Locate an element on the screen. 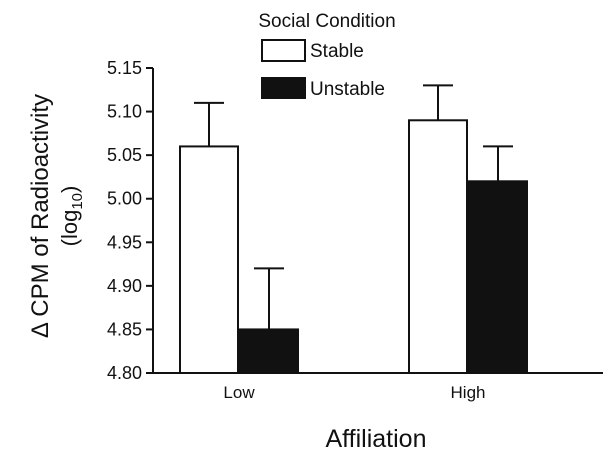 This screenshot has height=457, width=609. x-axis-label: Affiliation is located at coordinates (376, 438).